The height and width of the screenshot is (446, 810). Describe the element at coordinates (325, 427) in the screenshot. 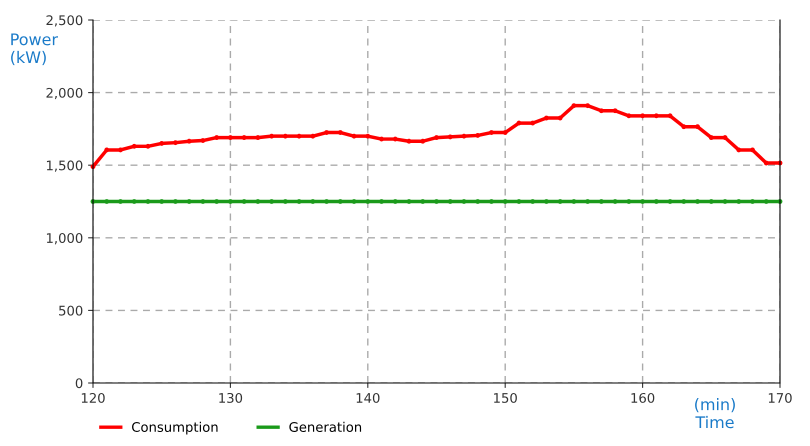

I see `legend-label: Generation` at that location.